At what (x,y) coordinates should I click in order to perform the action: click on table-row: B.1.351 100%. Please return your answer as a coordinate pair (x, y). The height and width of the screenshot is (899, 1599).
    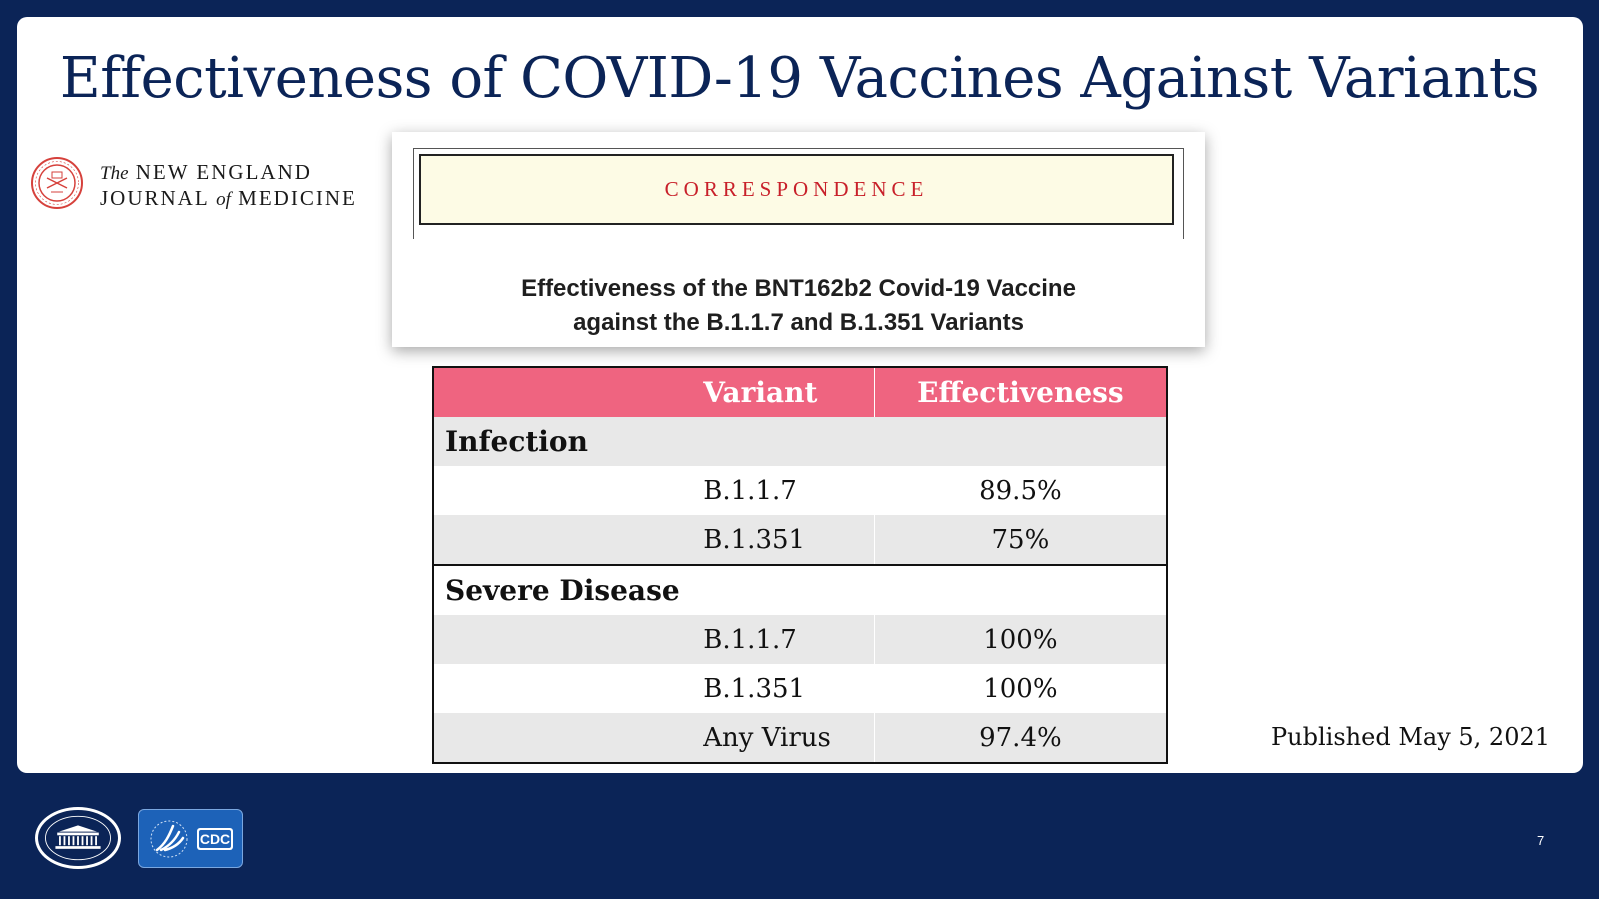
    Looking at the image, I should click on (800, 688).